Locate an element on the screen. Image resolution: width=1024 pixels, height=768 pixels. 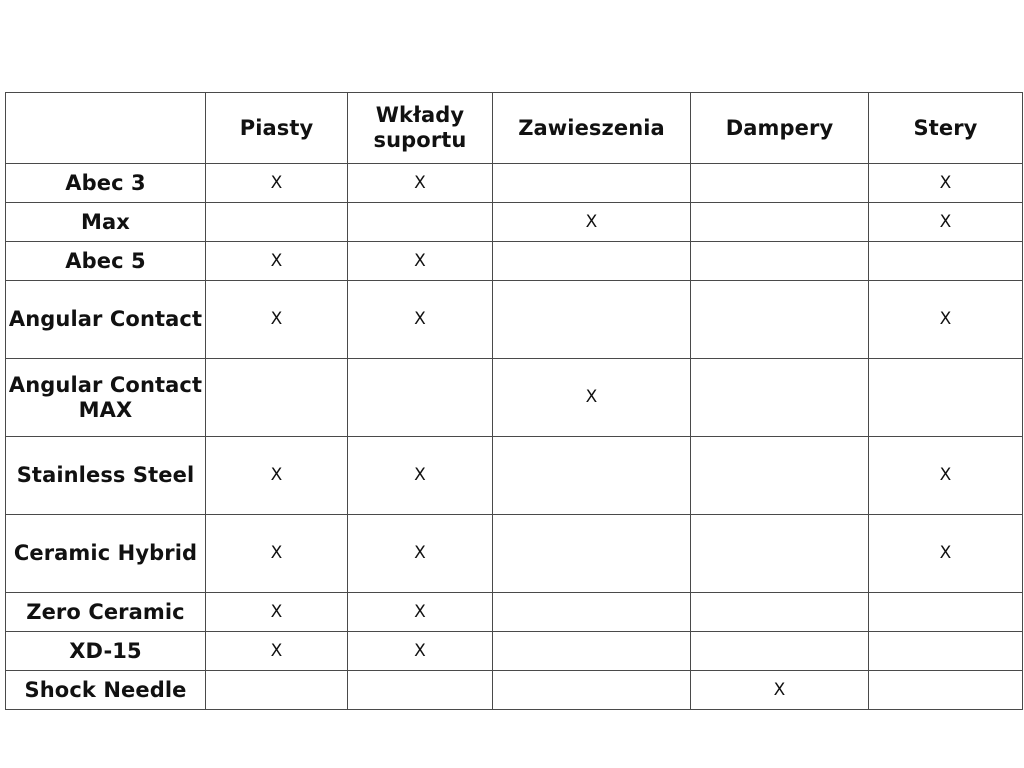
row-label: Max is located at coordinates (105, 222).